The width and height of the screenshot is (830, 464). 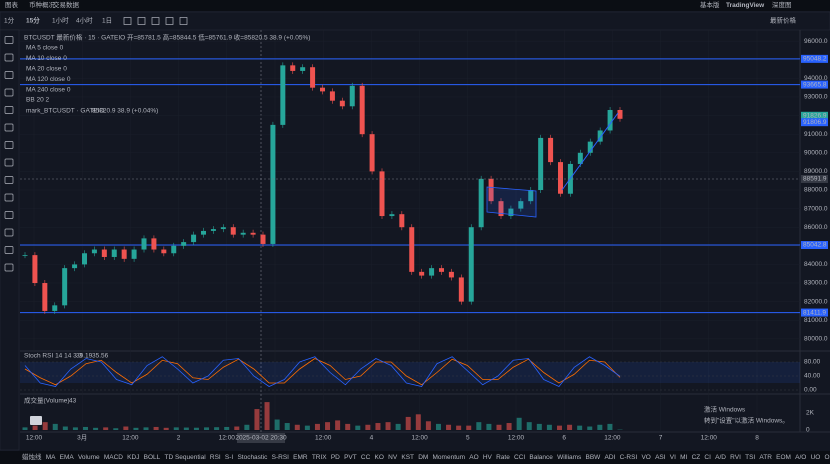 What do you see at coordinates (594, 457) in the screenshot?
I see `indicator-button: BBW` at bounding box center [594, 457].